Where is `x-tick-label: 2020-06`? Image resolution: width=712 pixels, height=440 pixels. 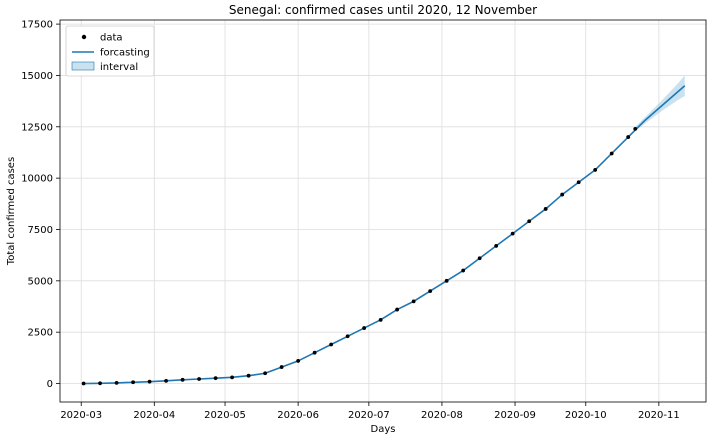 x-tick-label: 2020-06 is located at coordinates (298, 415).